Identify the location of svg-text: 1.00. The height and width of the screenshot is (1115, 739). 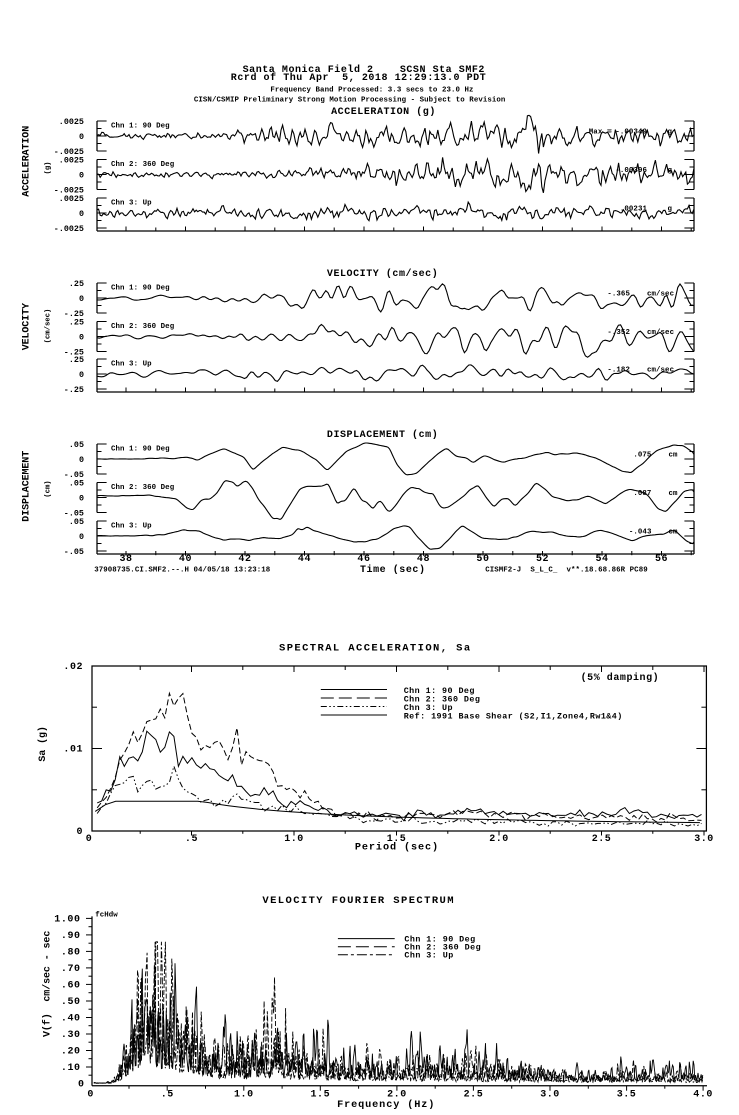
(67, 919).